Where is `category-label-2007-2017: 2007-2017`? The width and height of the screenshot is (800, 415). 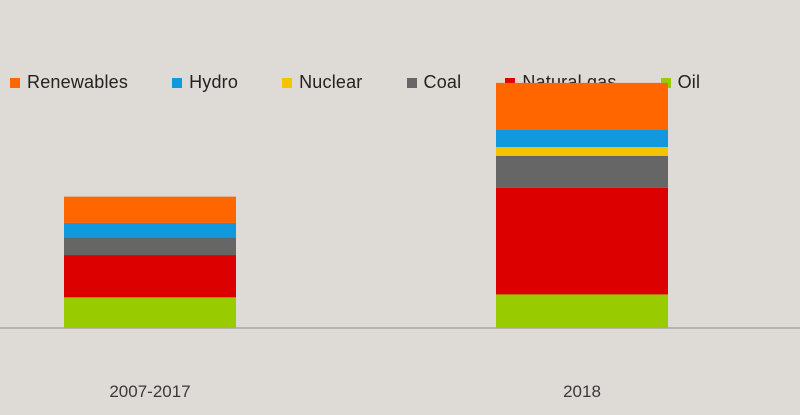
category-label-2007-2017: 2007-2017 is located at coordinates (149, 391).